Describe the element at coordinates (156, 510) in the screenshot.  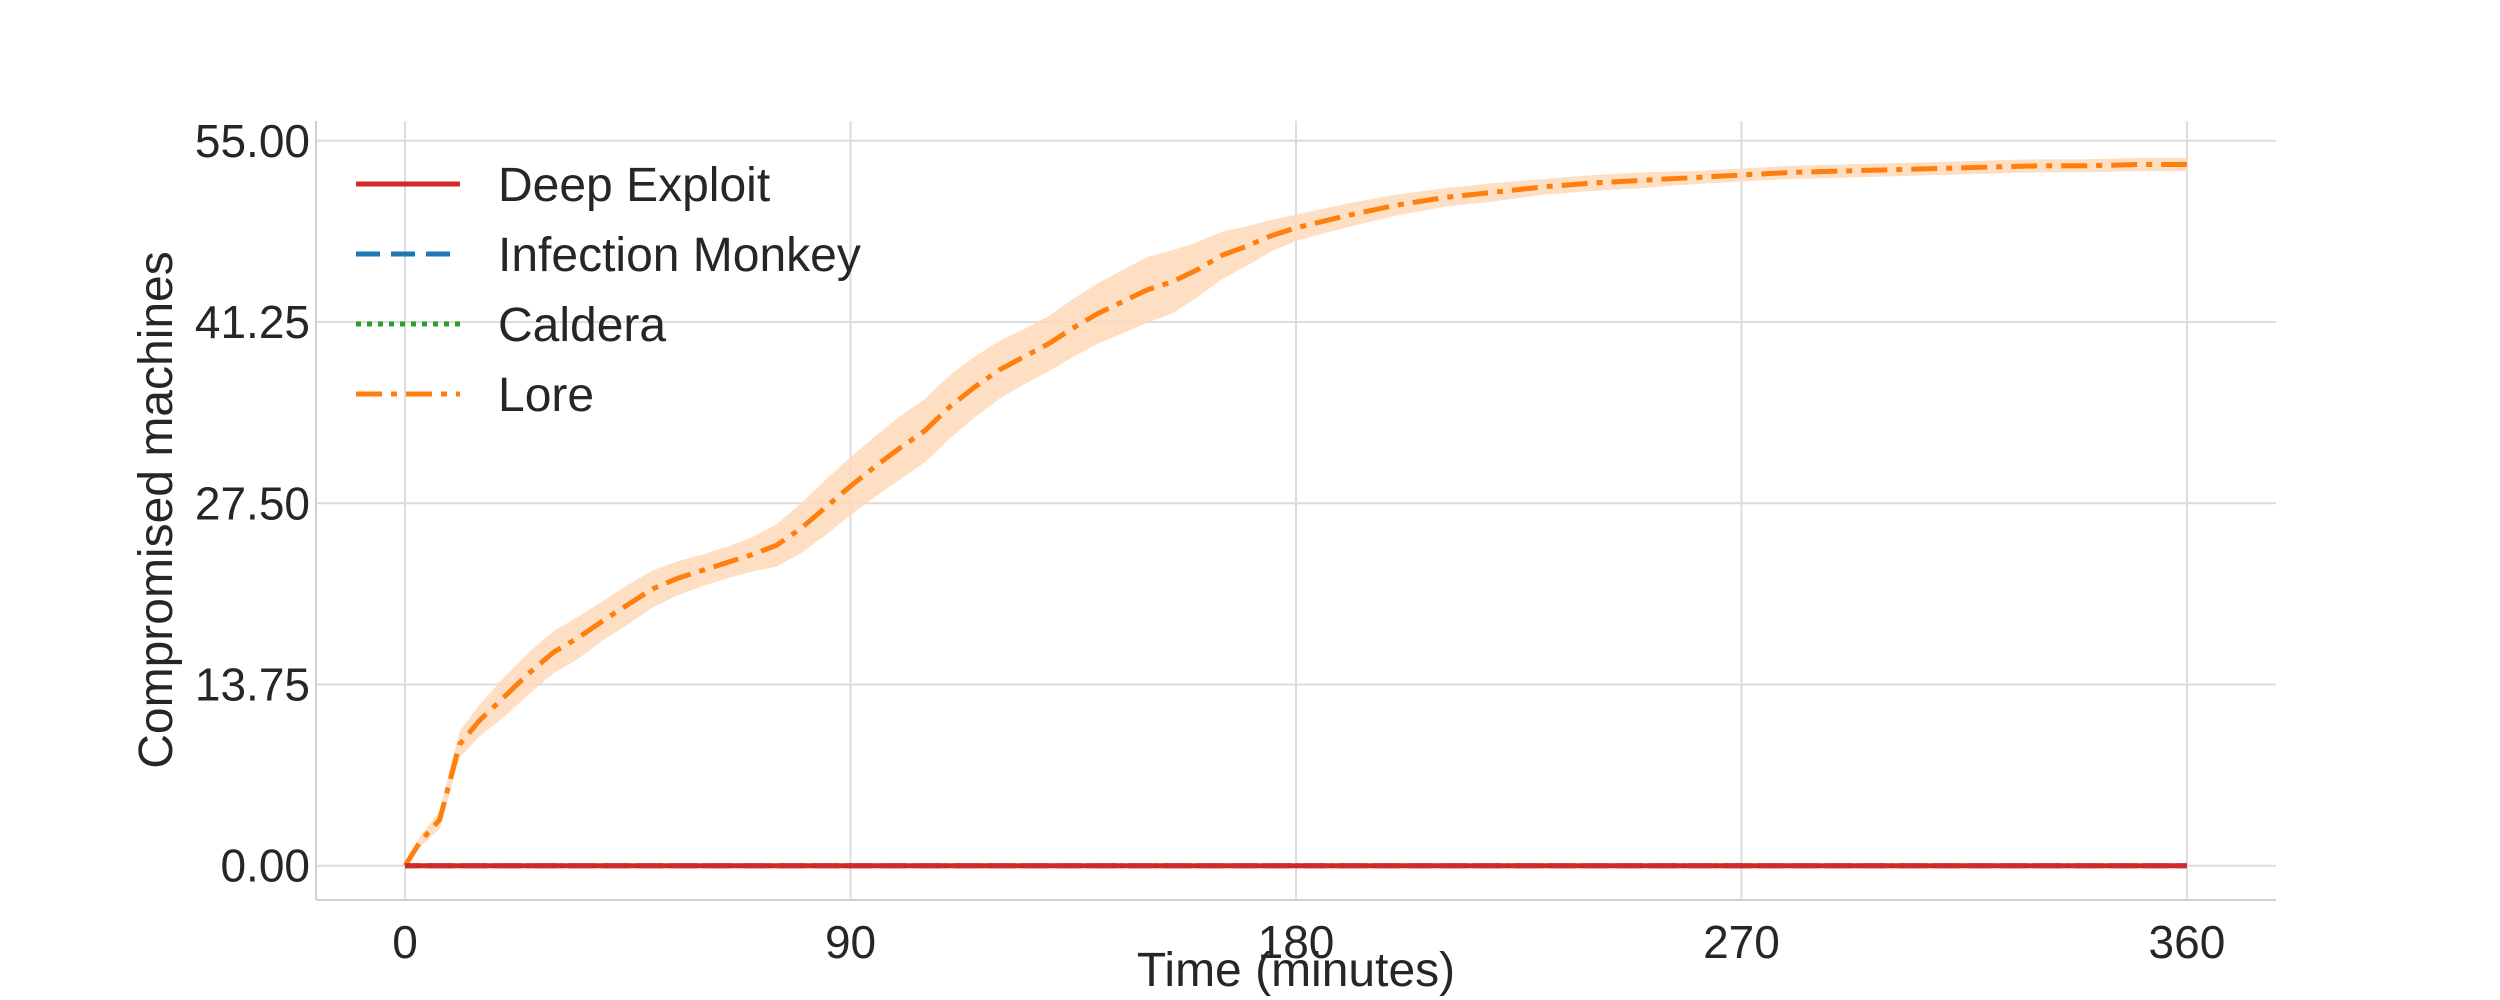
I see `y-axis-label: Compromised machines` at that location.